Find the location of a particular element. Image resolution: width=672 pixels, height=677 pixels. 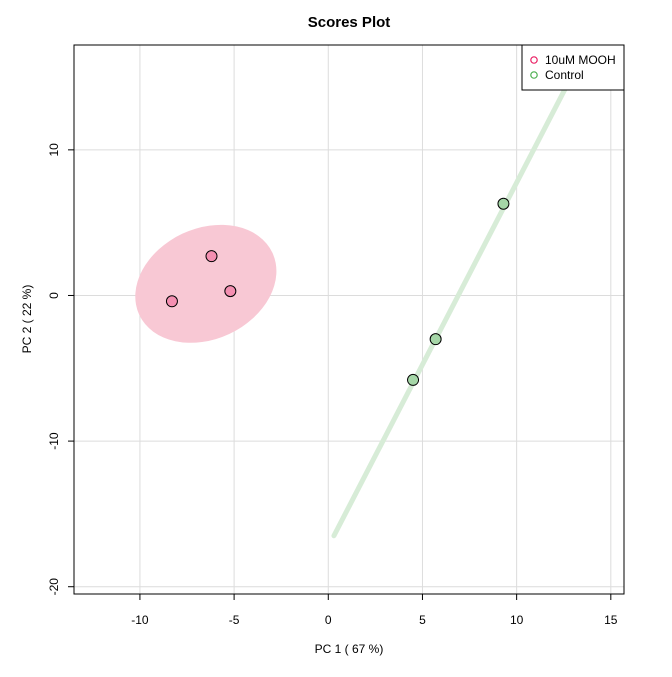

x-tick-label: 15 is located at coordinates (611, 620).